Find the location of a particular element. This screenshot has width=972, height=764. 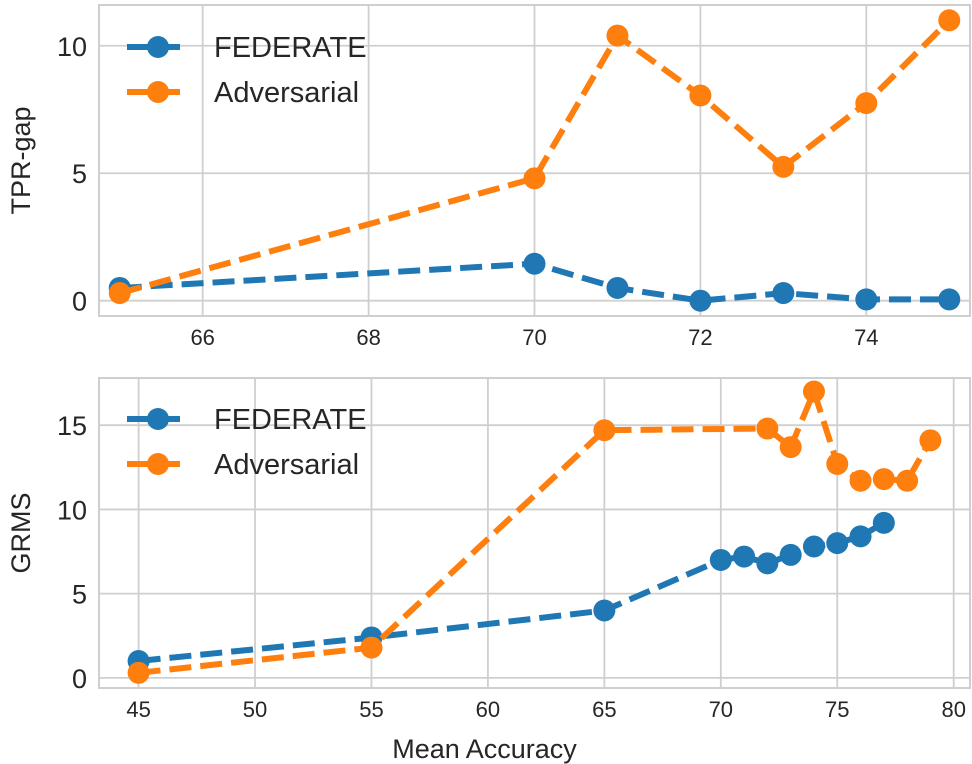

x-axis-label: Mean Accuracy is located at coordinates (484, 749).